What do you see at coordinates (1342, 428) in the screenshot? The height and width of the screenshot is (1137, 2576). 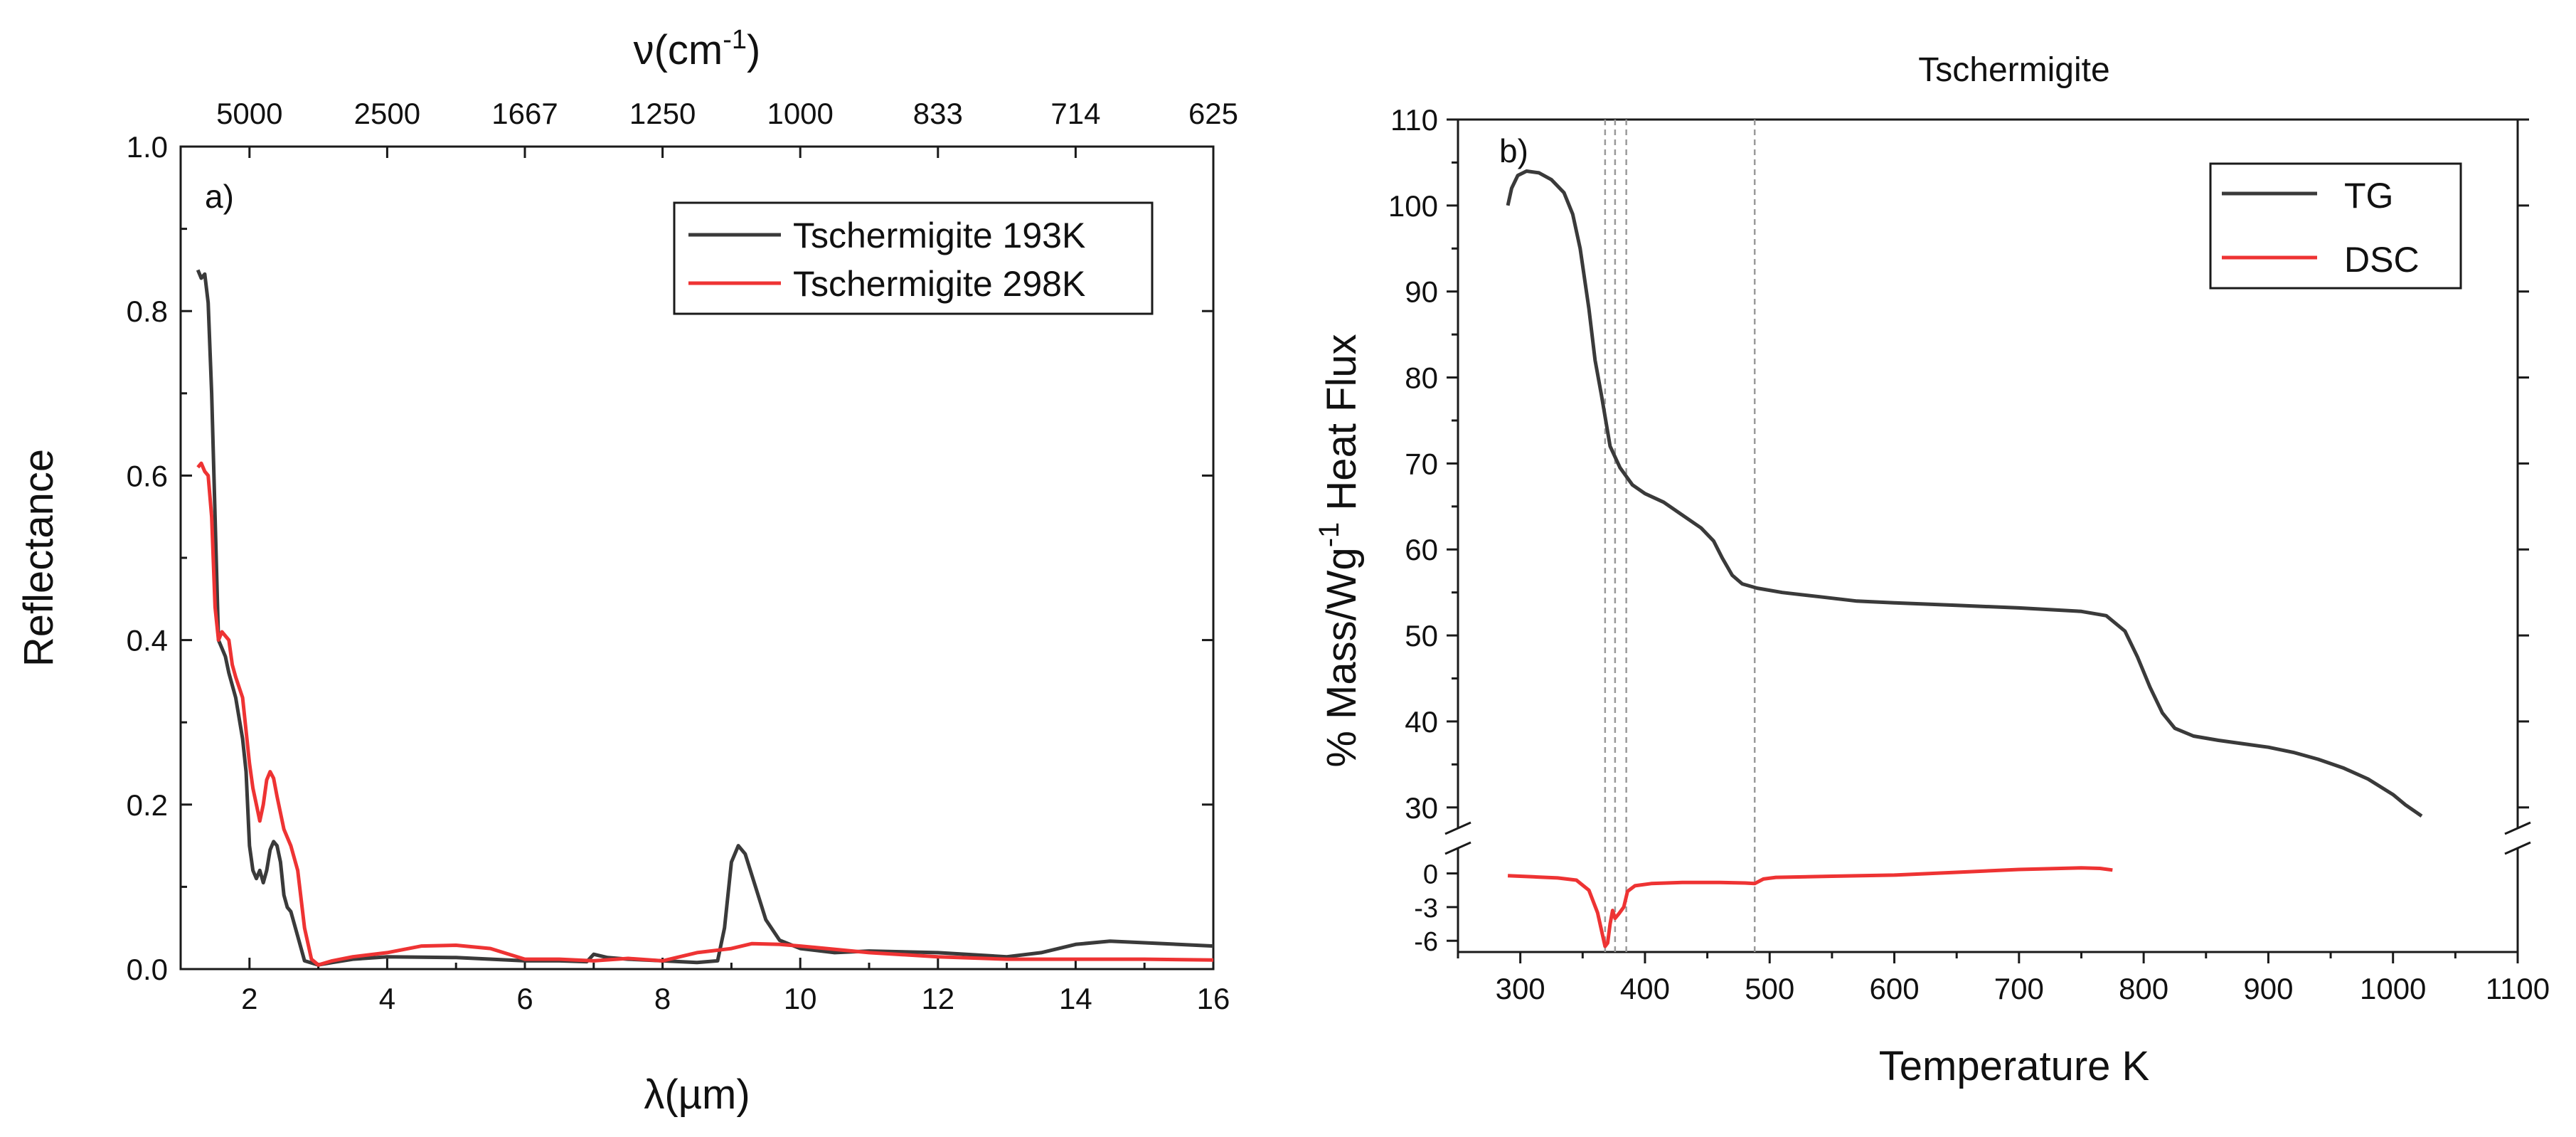 I see `panel-b-ylabel-end: Heat Flux` at bounding box center [1342, 428].